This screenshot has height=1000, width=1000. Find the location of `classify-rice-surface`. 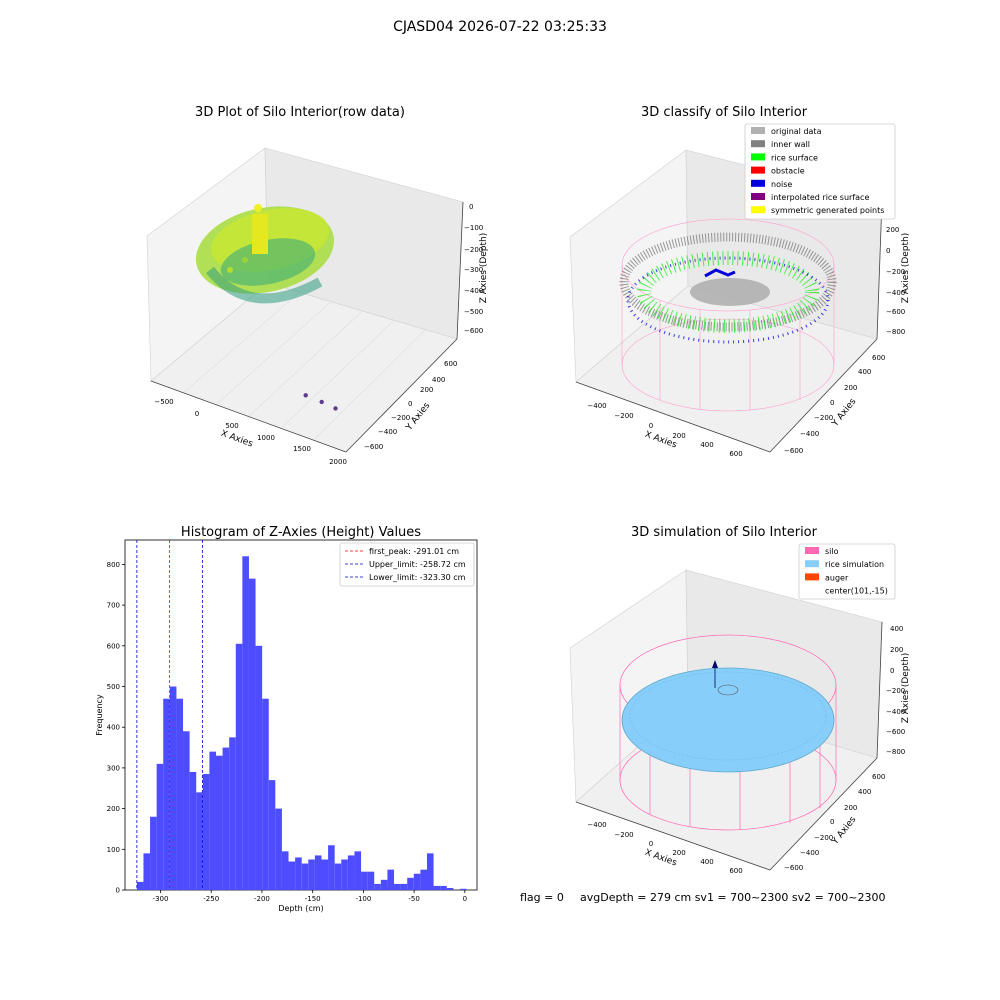

classify-rice-surface is located at coordinates (728, 297).